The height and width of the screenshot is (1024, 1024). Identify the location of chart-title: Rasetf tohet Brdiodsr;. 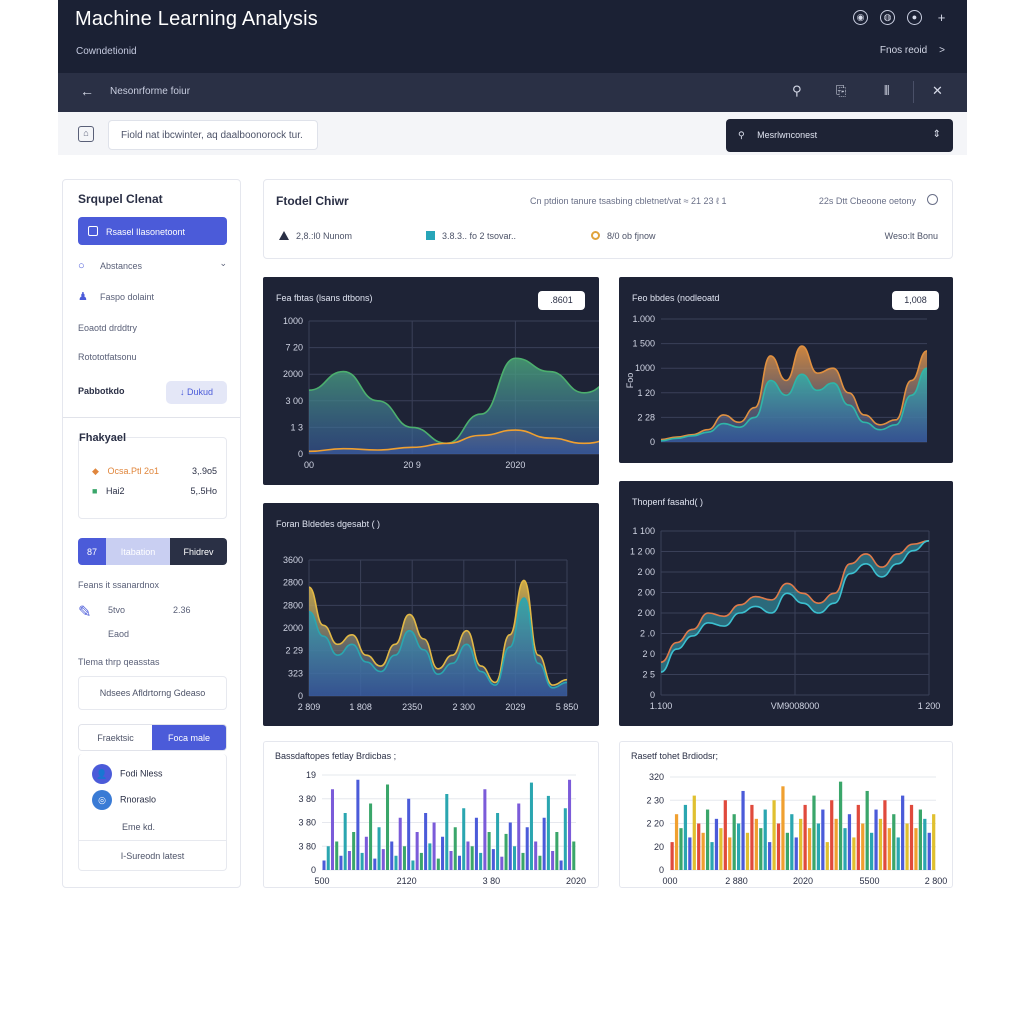
(675, 756).